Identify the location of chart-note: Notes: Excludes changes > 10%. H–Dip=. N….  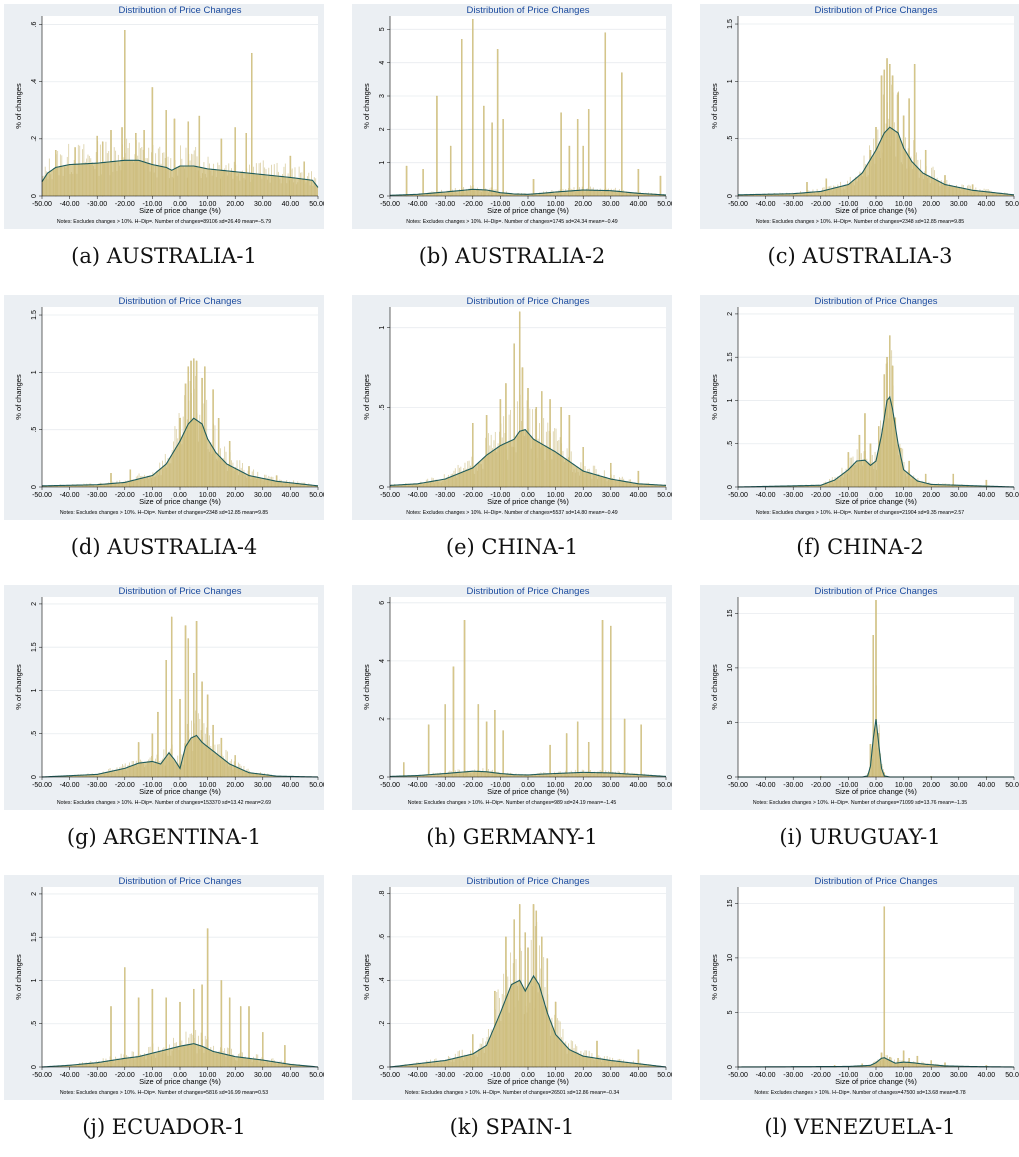
(164, 1093).